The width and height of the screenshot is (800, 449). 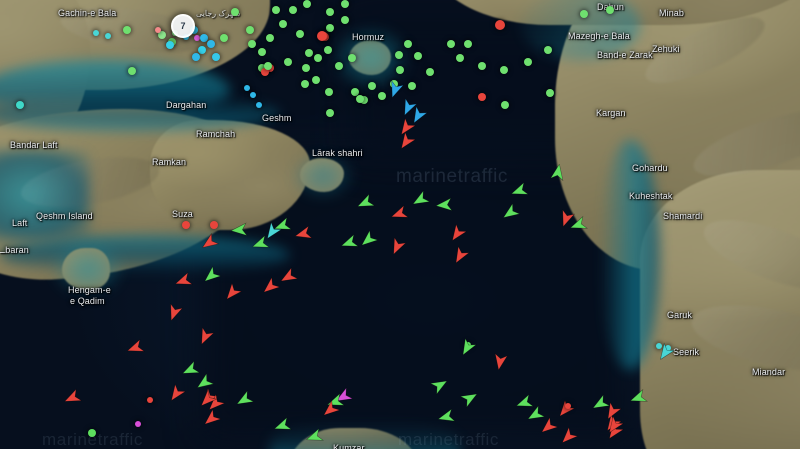 I want to click on vessel-cluster-badge: 7, so click(x=183, y=26).